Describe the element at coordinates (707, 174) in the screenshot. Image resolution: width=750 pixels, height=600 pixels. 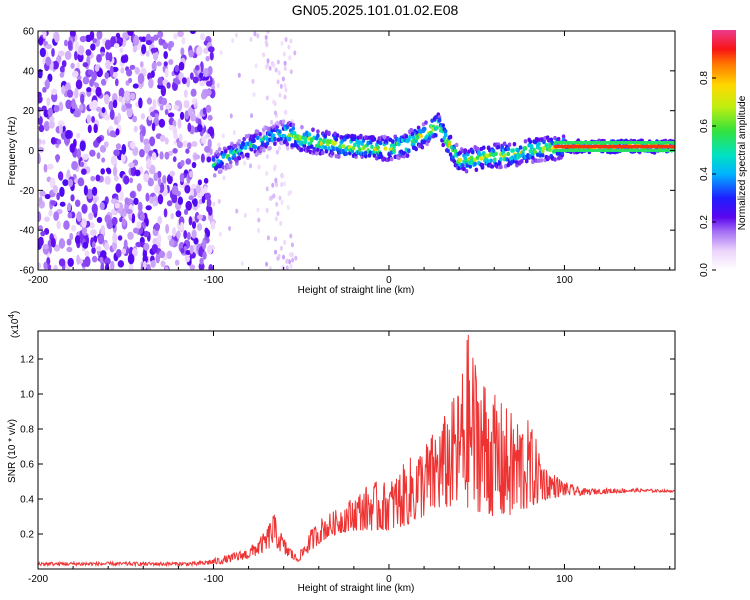
I see `colorbar-ticks: 0.0 0.2 0.4 0.6 0.8` at that location.